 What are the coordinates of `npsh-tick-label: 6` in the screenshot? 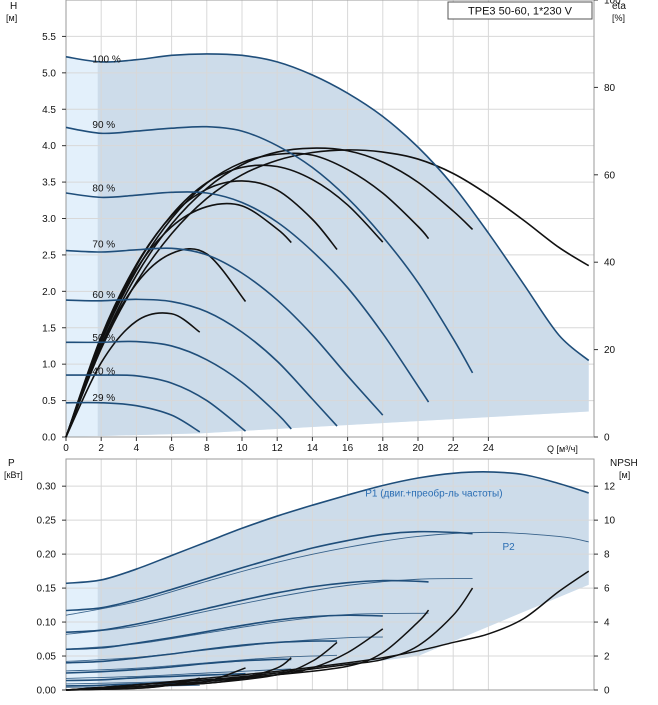 It's located at (607, 589).